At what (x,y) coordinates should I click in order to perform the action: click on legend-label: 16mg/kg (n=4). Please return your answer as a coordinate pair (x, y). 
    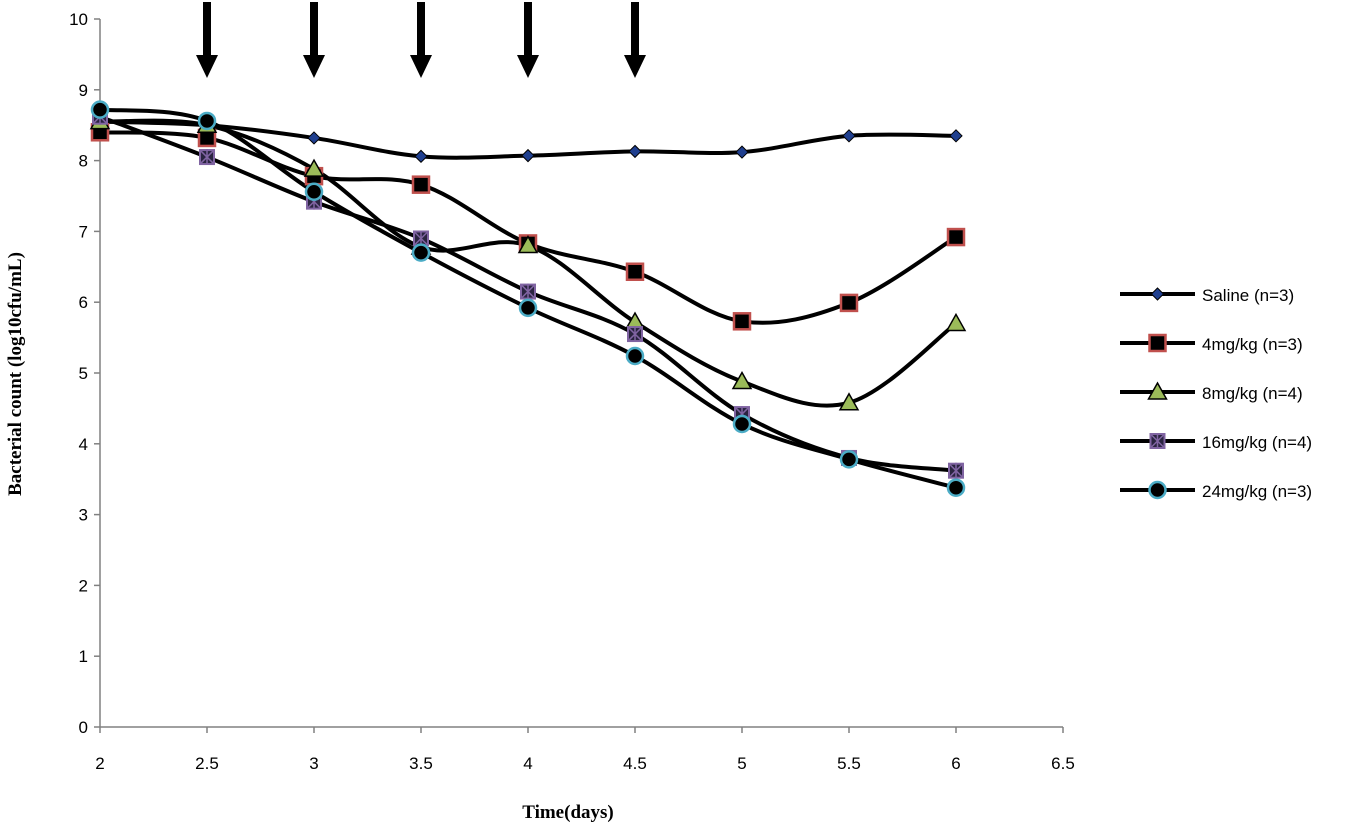
    Looking at the image, I should click on (1257, 442).